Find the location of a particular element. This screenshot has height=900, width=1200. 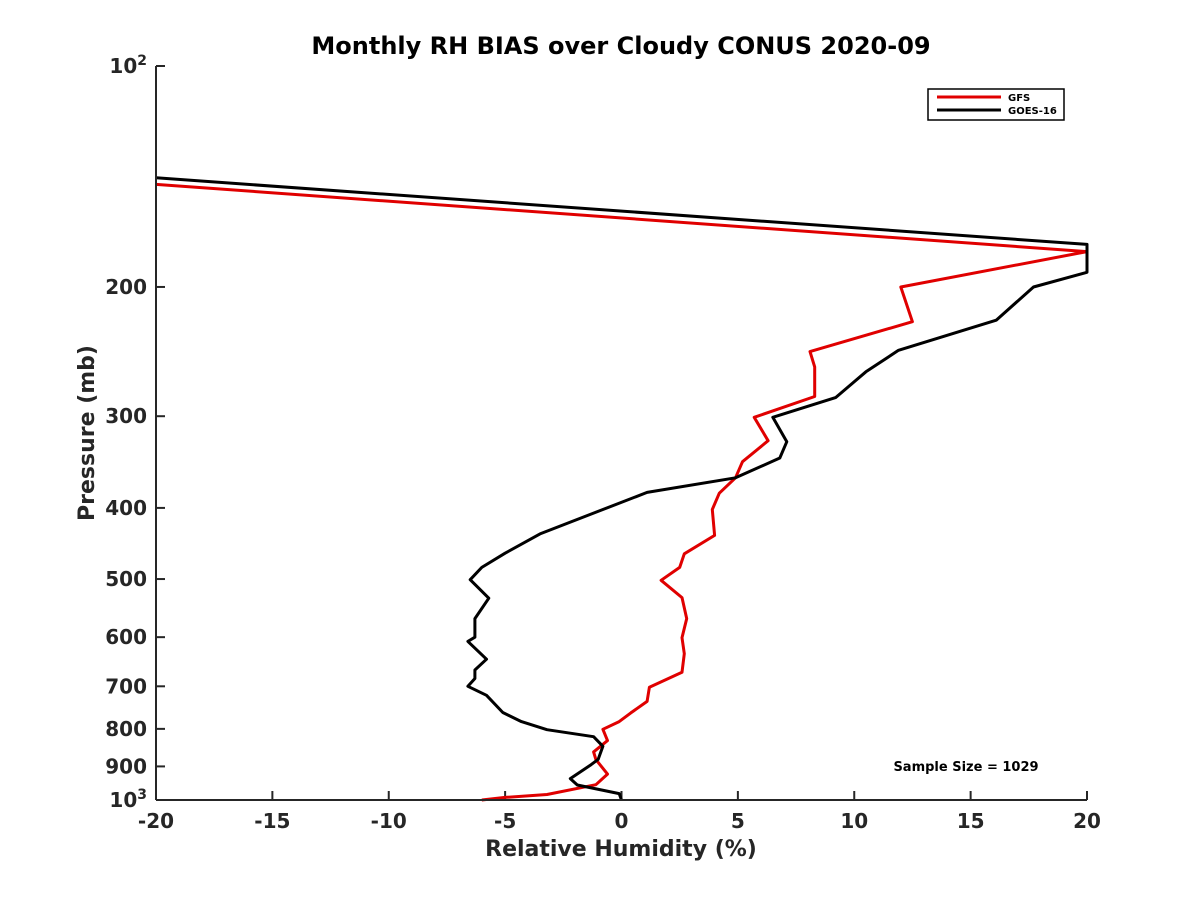

x-axis-ticks: -20 -15 -10 -5 0 5 10 15 20 is located at coordinates (619, 812).